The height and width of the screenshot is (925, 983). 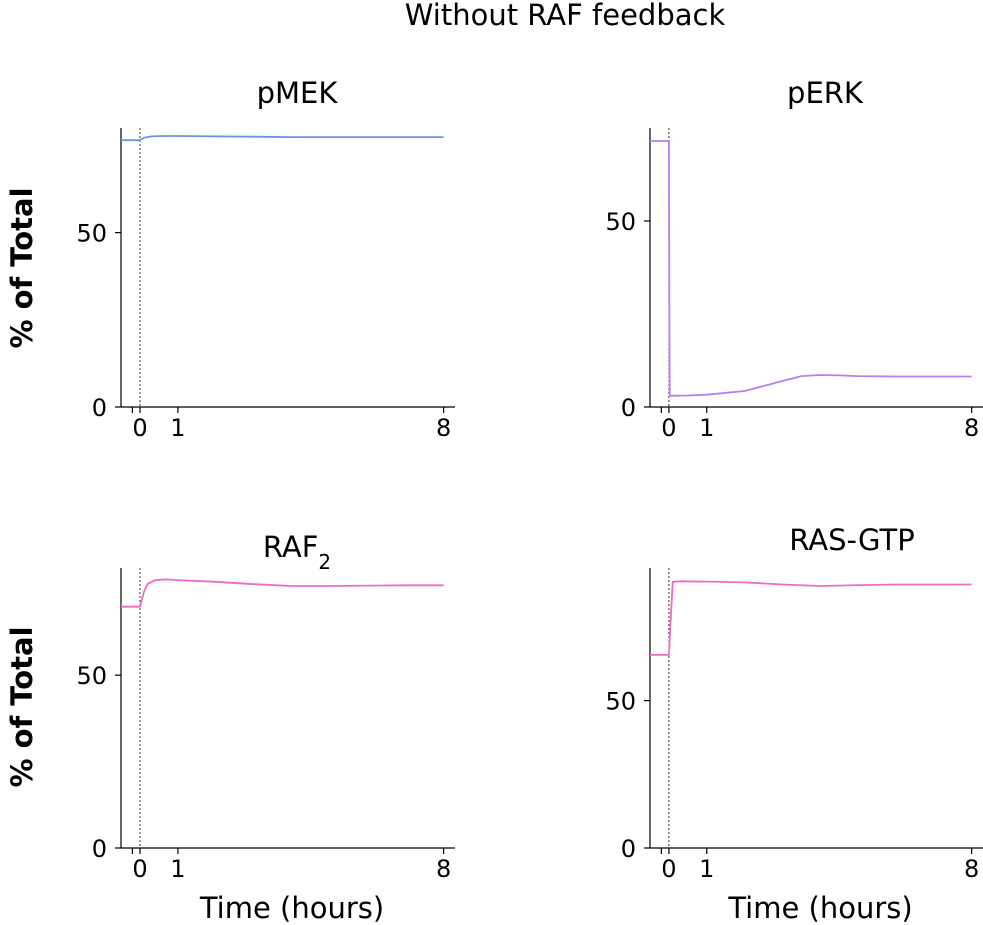 I want to click on figure-suptitle: Without RAF feedback, so click(x=565, y=16).